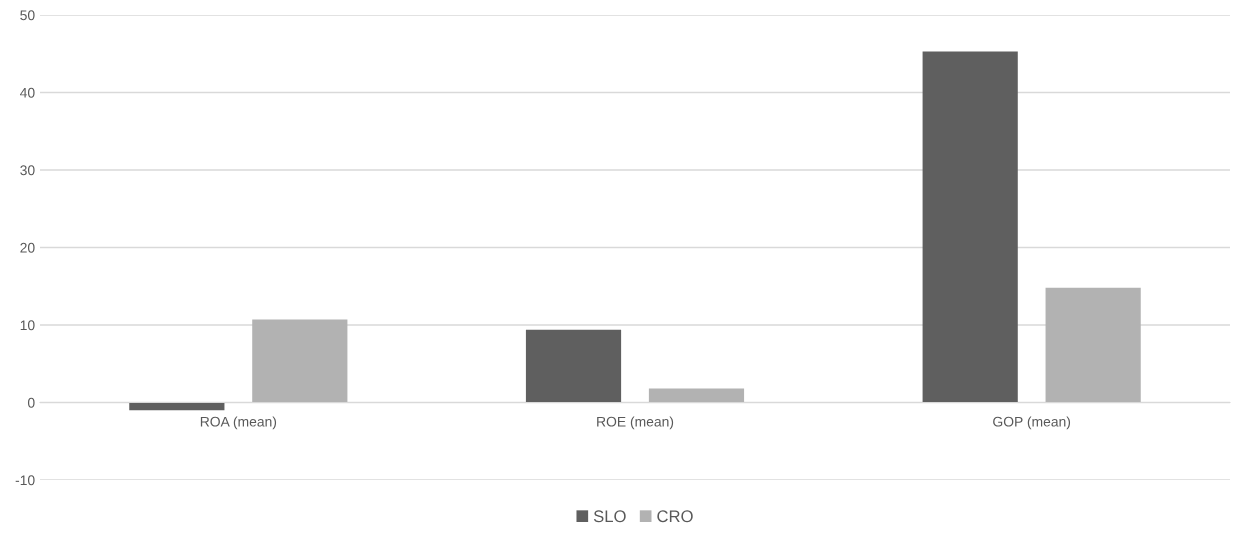  I want to click on x-tick-label: ROE (mean), so click(635, 423).